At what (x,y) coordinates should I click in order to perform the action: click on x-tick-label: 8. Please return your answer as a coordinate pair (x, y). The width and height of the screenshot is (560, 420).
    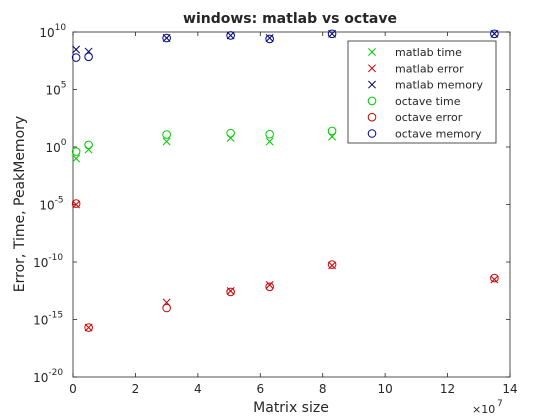
    Looking at the image, I should click on (323, 389).